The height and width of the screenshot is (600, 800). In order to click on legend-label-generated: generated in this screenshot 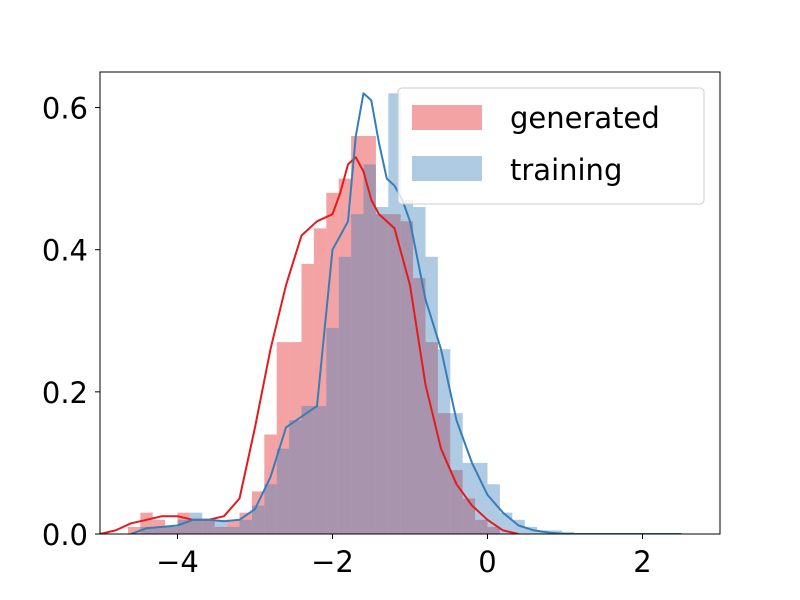, I will do `click(585, 118)`.